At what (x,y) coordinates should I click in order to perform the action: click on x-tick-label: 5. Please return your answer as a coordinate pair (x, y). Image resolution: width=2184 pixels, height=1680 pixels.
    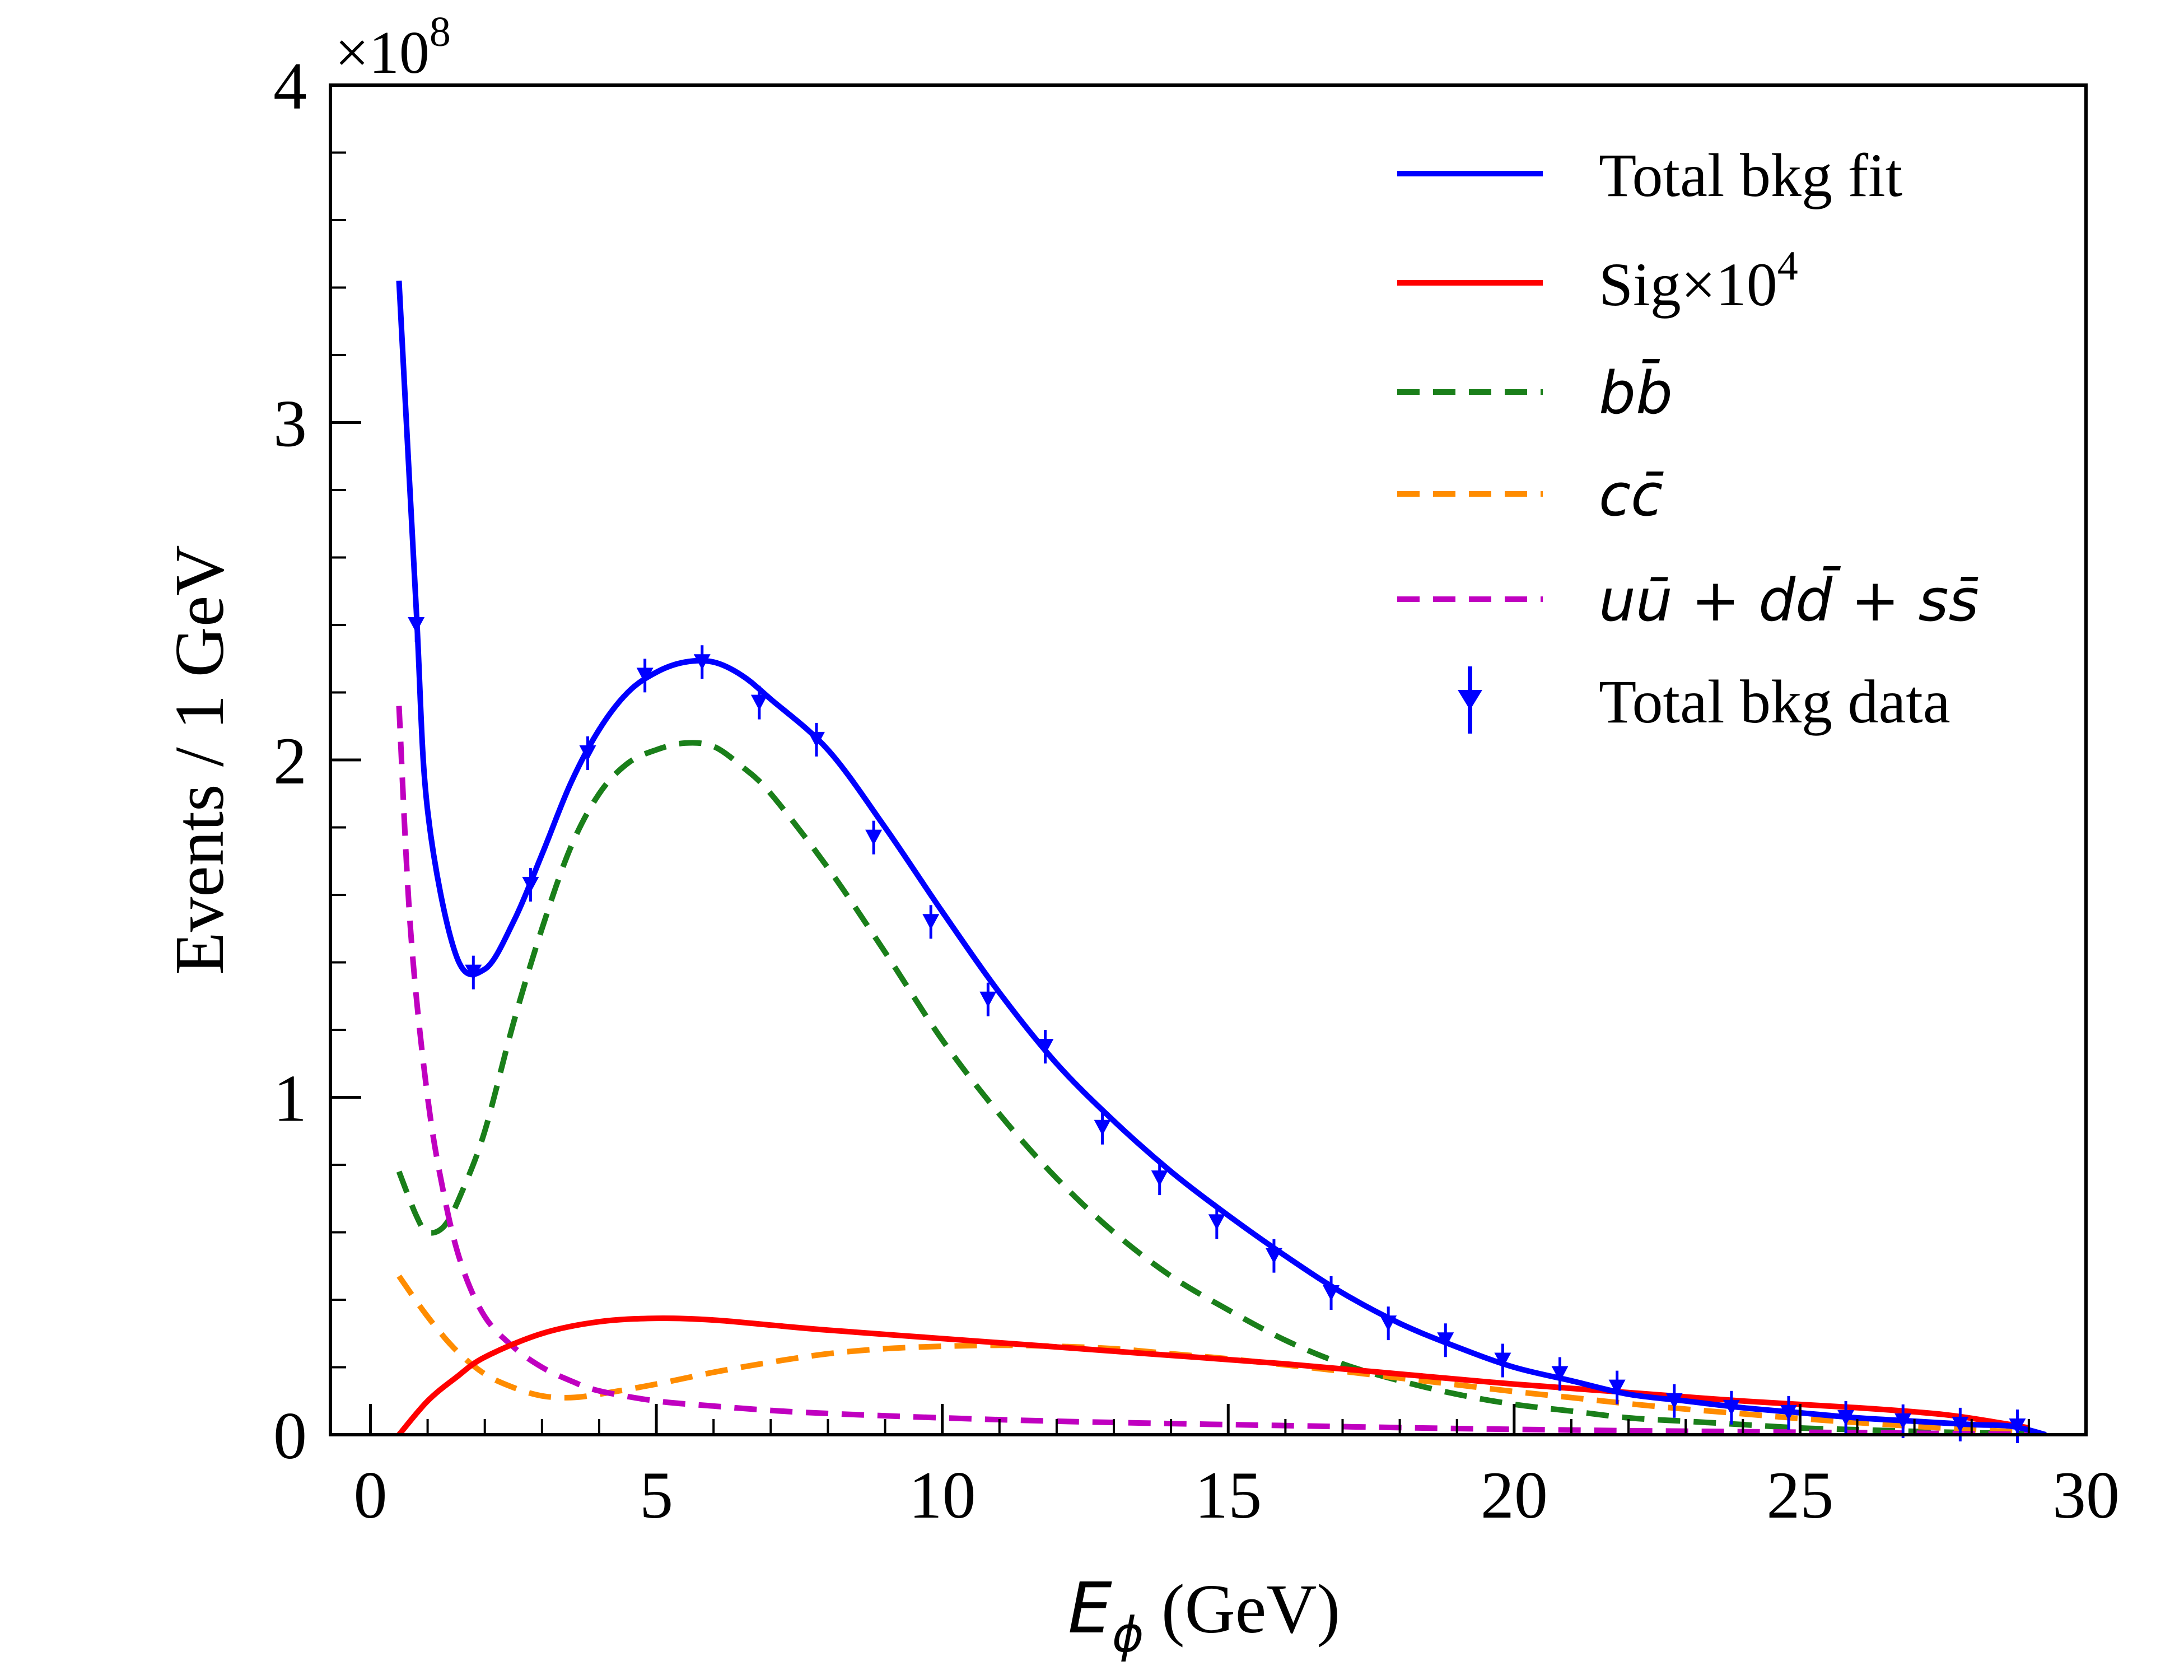
    Looking at the image, I should click on (657, 1495).